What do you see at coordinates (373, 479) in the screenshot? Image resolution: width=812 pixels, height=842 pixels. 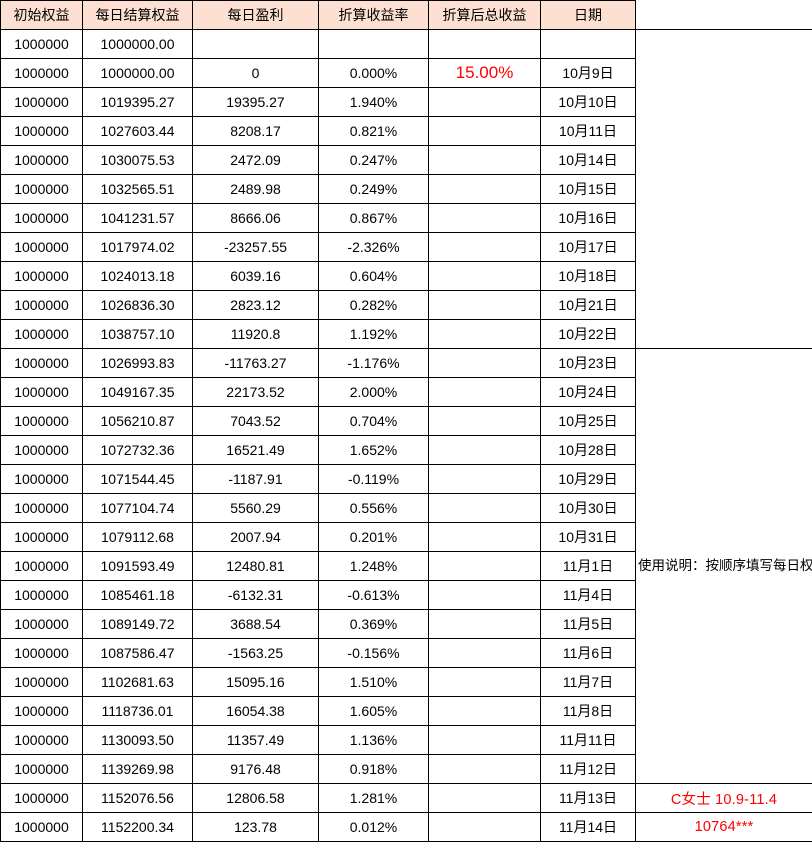 I see `cell-converted-return-rate: -0.119%` at bounding box center [373, 479].